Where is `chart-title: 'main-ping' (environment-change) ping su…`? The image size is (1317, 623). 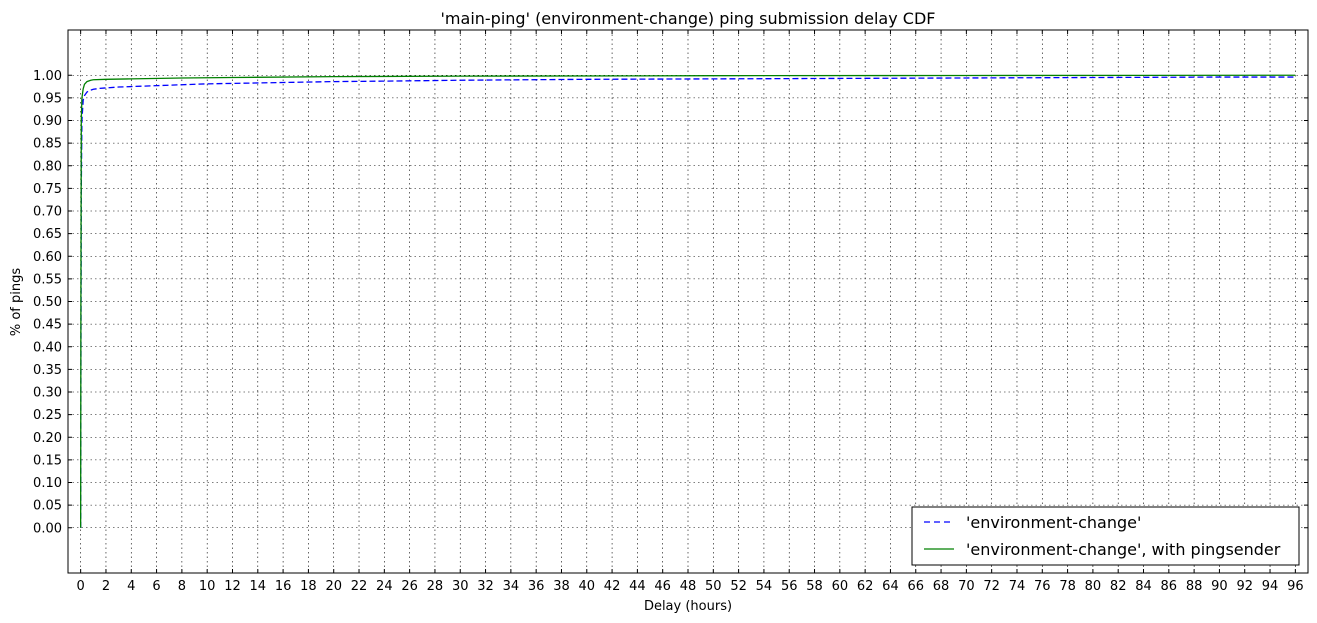
chart-title: 'main-ping' (environment-change) ping su… is located at coordinates (688, 18).